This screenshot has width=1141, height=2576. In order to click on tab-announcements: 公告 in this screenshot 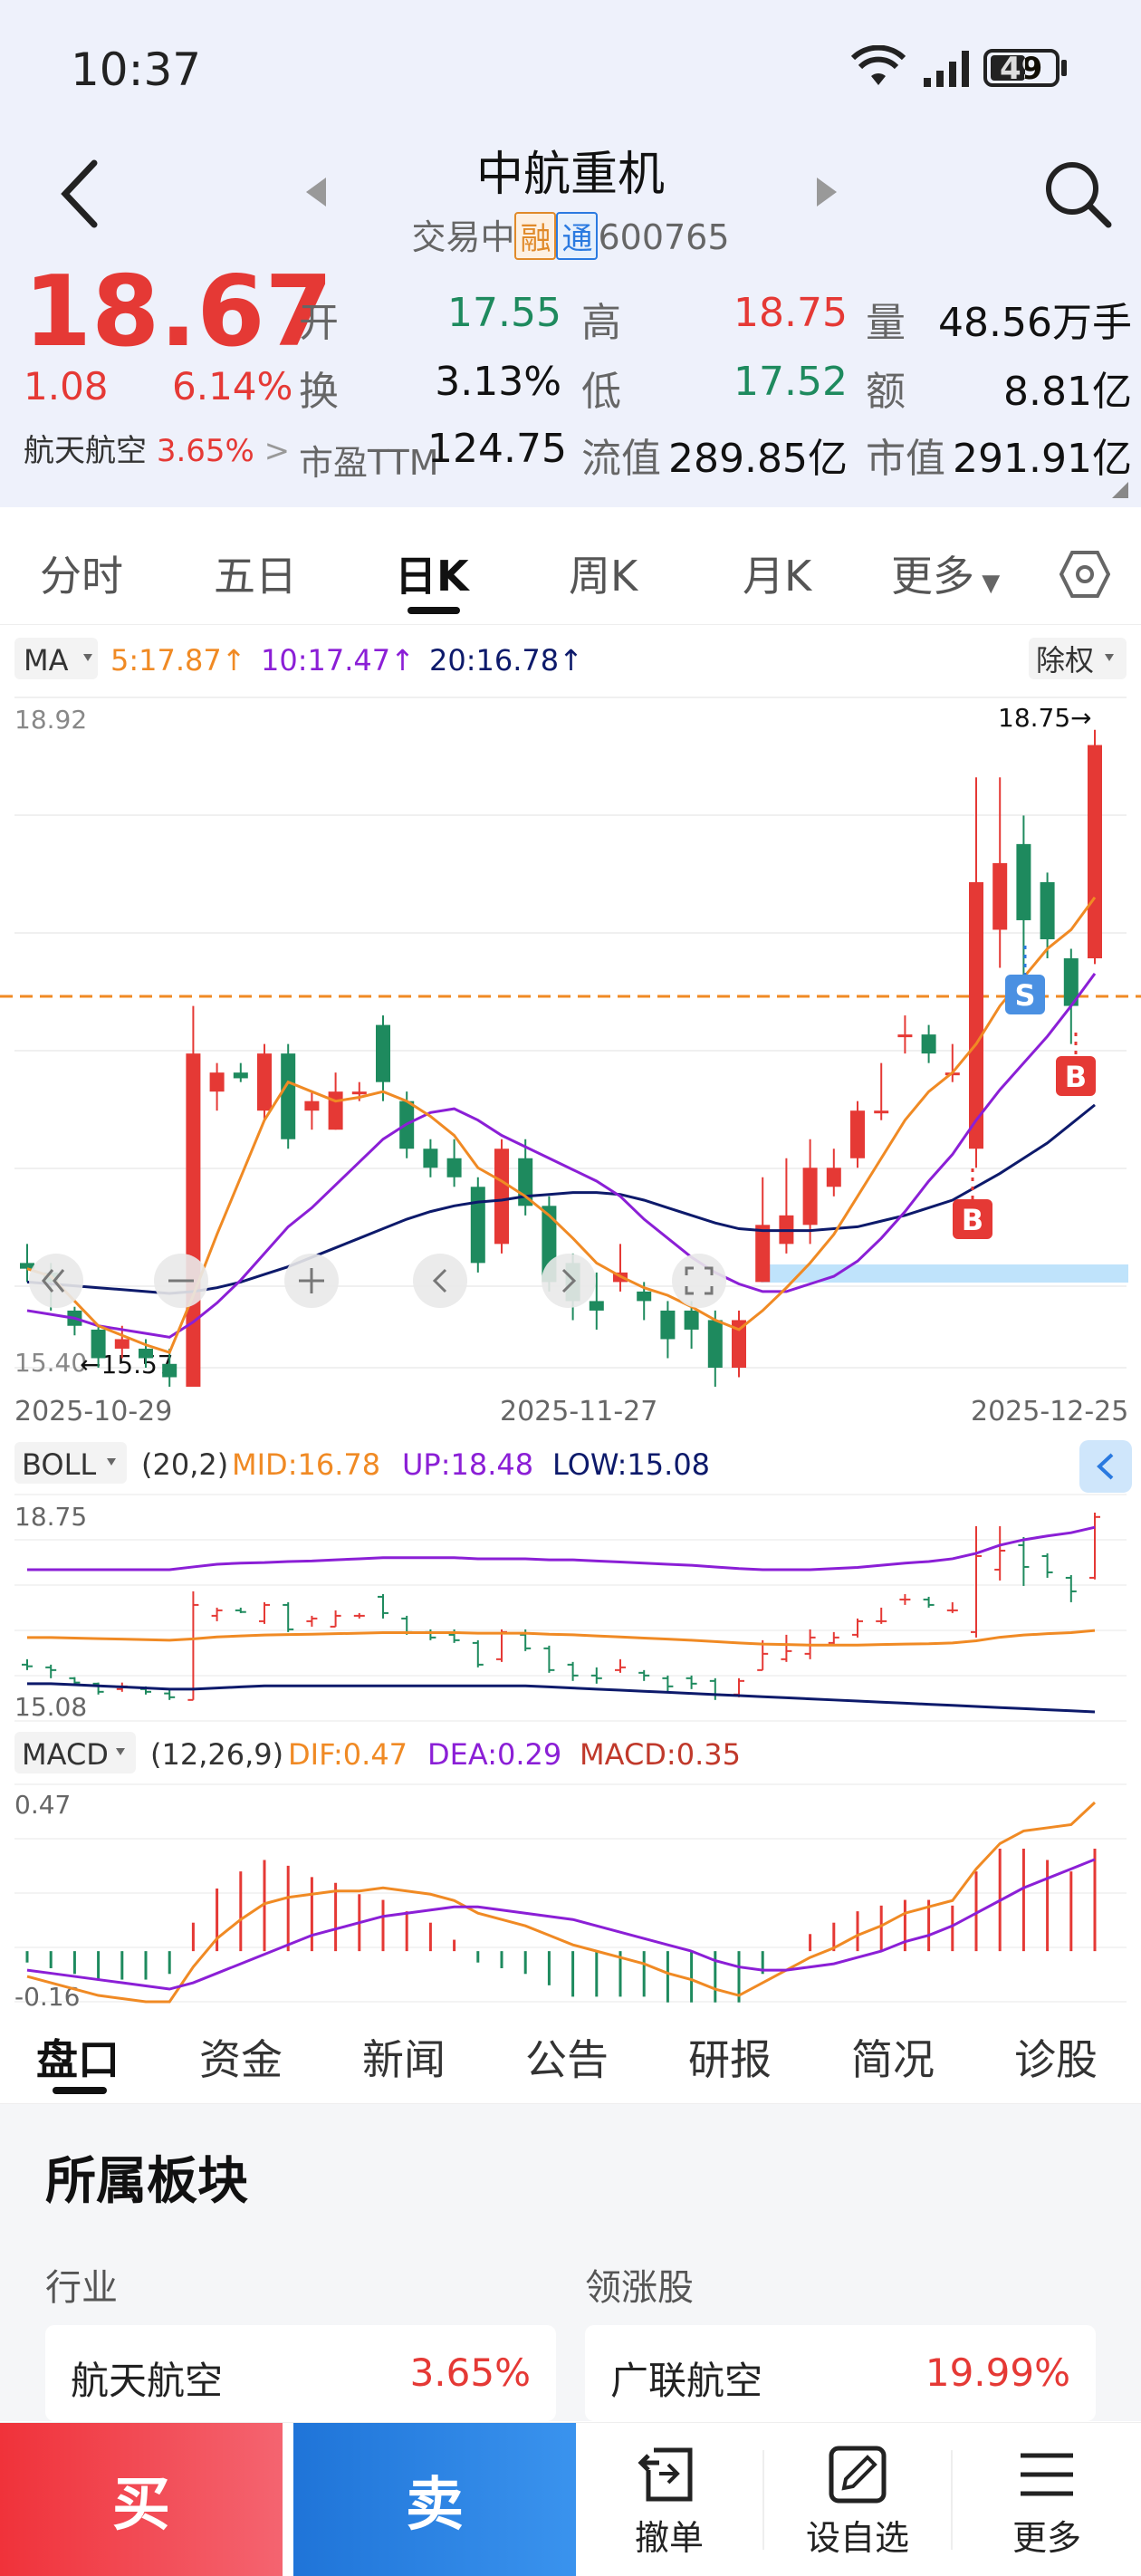, I will do `click(567, 2059)`.